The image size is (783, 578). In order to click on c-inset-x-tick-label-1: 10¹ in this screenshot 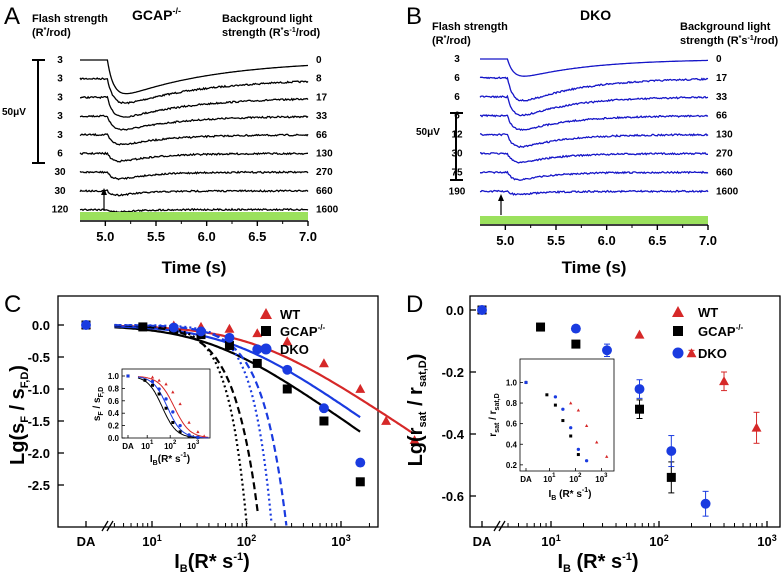, I will do `click(147, 445)`.